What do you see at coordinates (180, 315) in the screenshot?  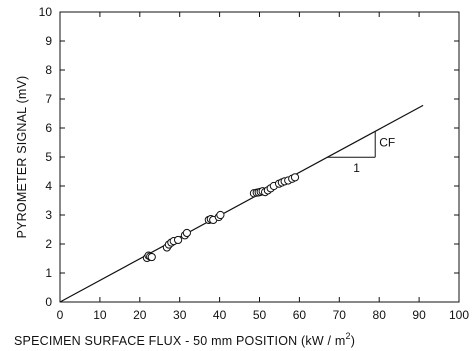 I see `x-tick-label: 30` at bounding box center [180, 315].